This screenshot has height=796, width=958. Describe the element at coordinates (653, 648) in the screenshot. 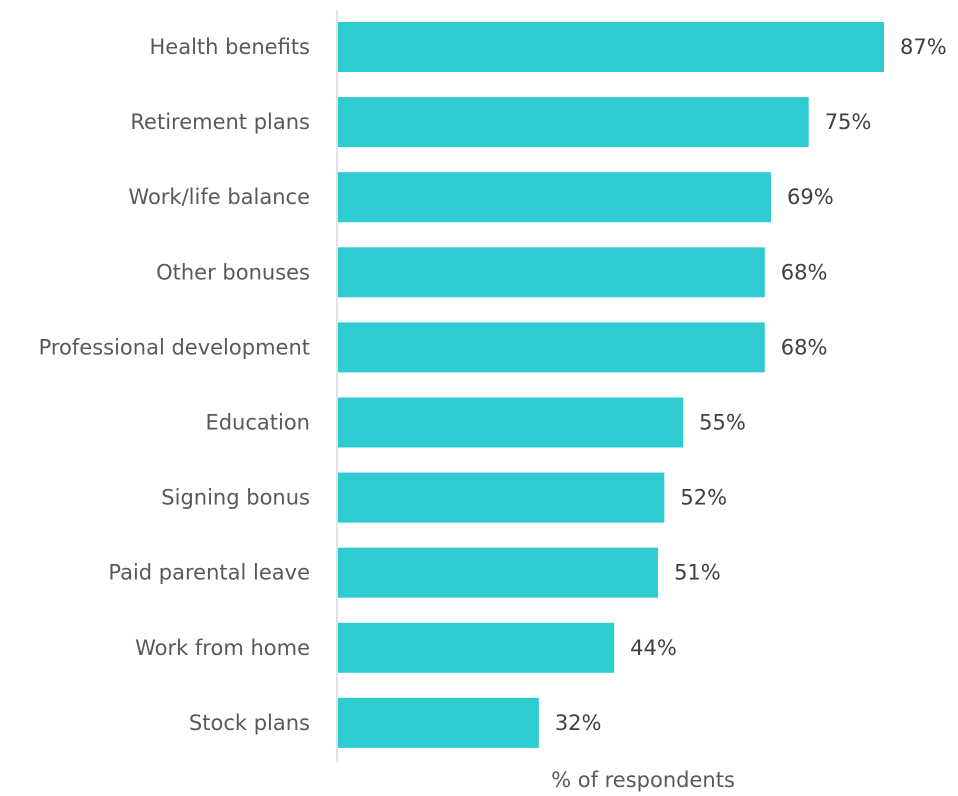

I see `value-label: 44%` at that location.